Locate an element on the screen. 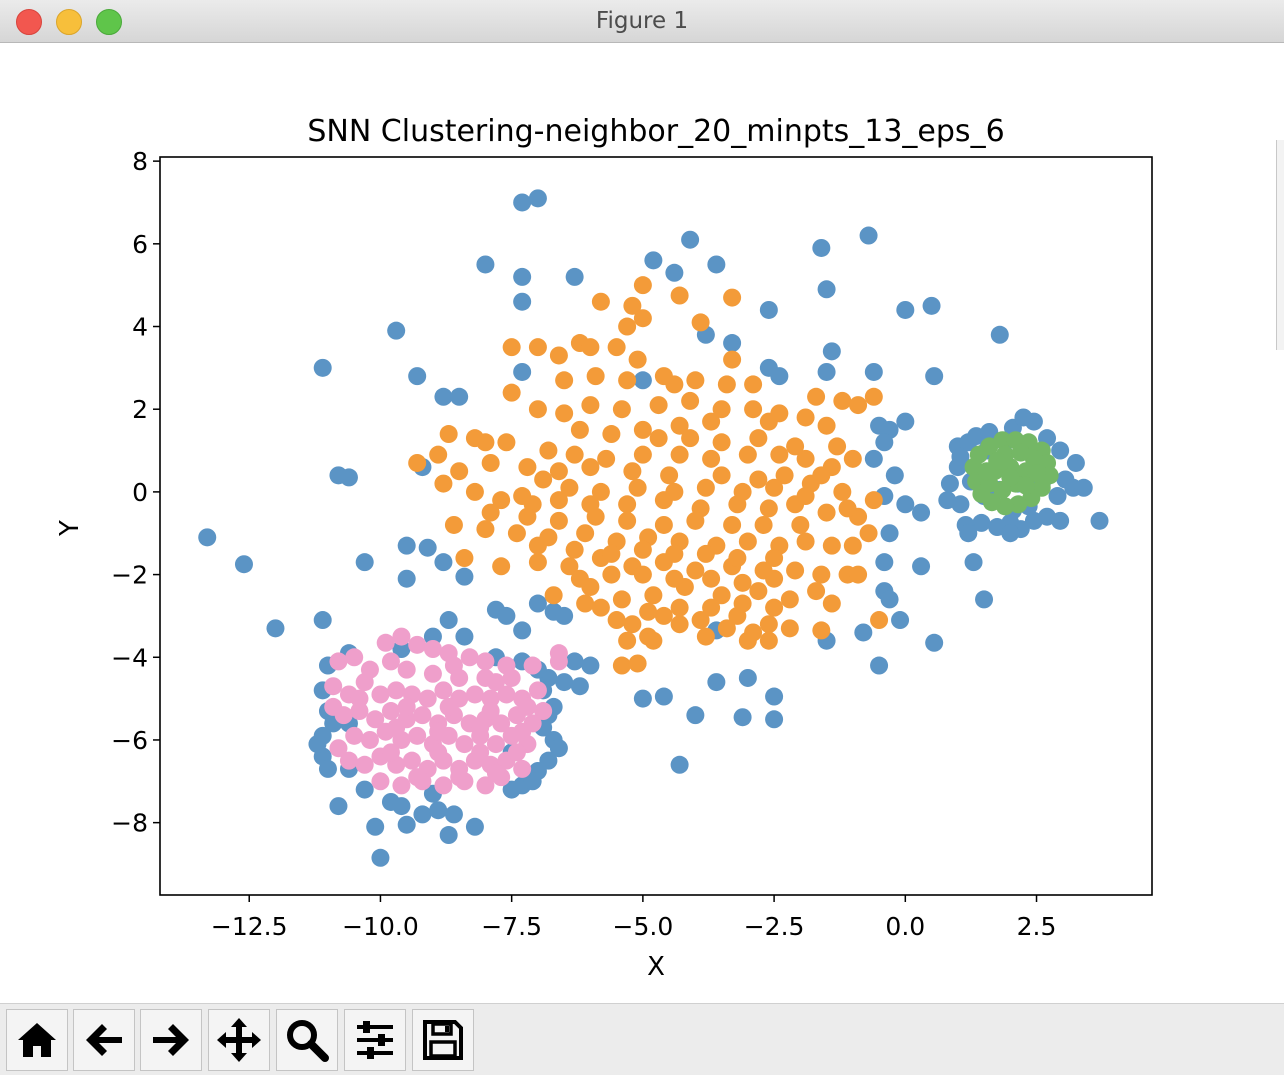  x-tick-label: −7.5 is located at coordinates (511, 926).